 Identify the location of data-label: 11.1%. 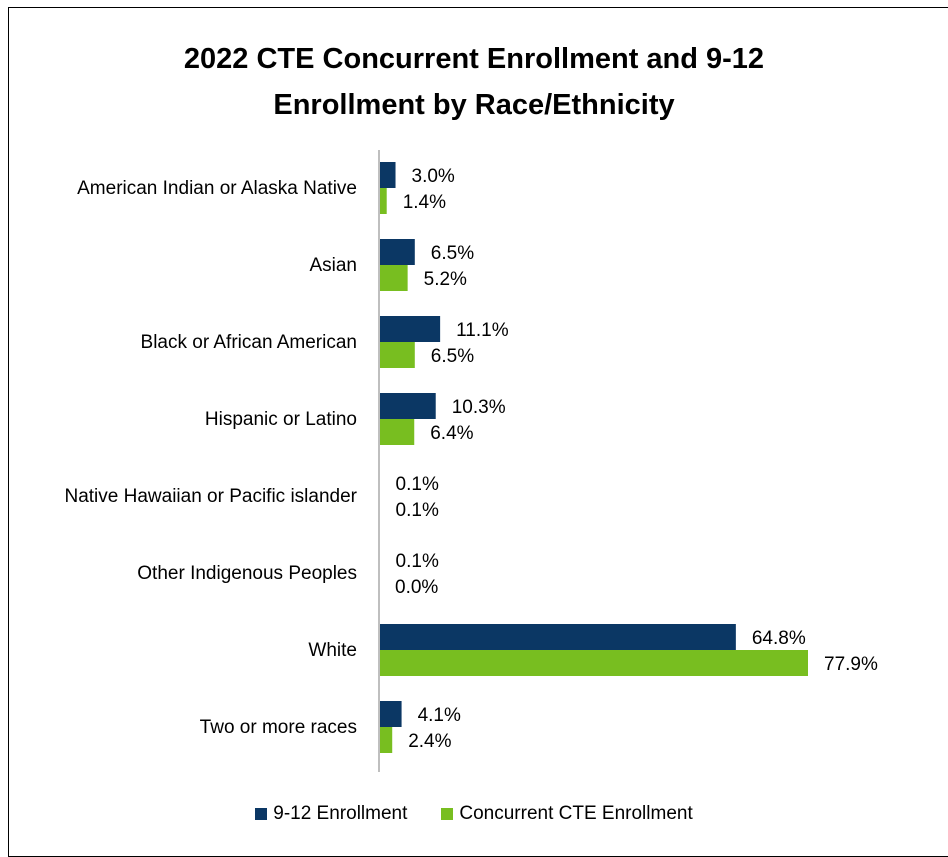
(482, 330).